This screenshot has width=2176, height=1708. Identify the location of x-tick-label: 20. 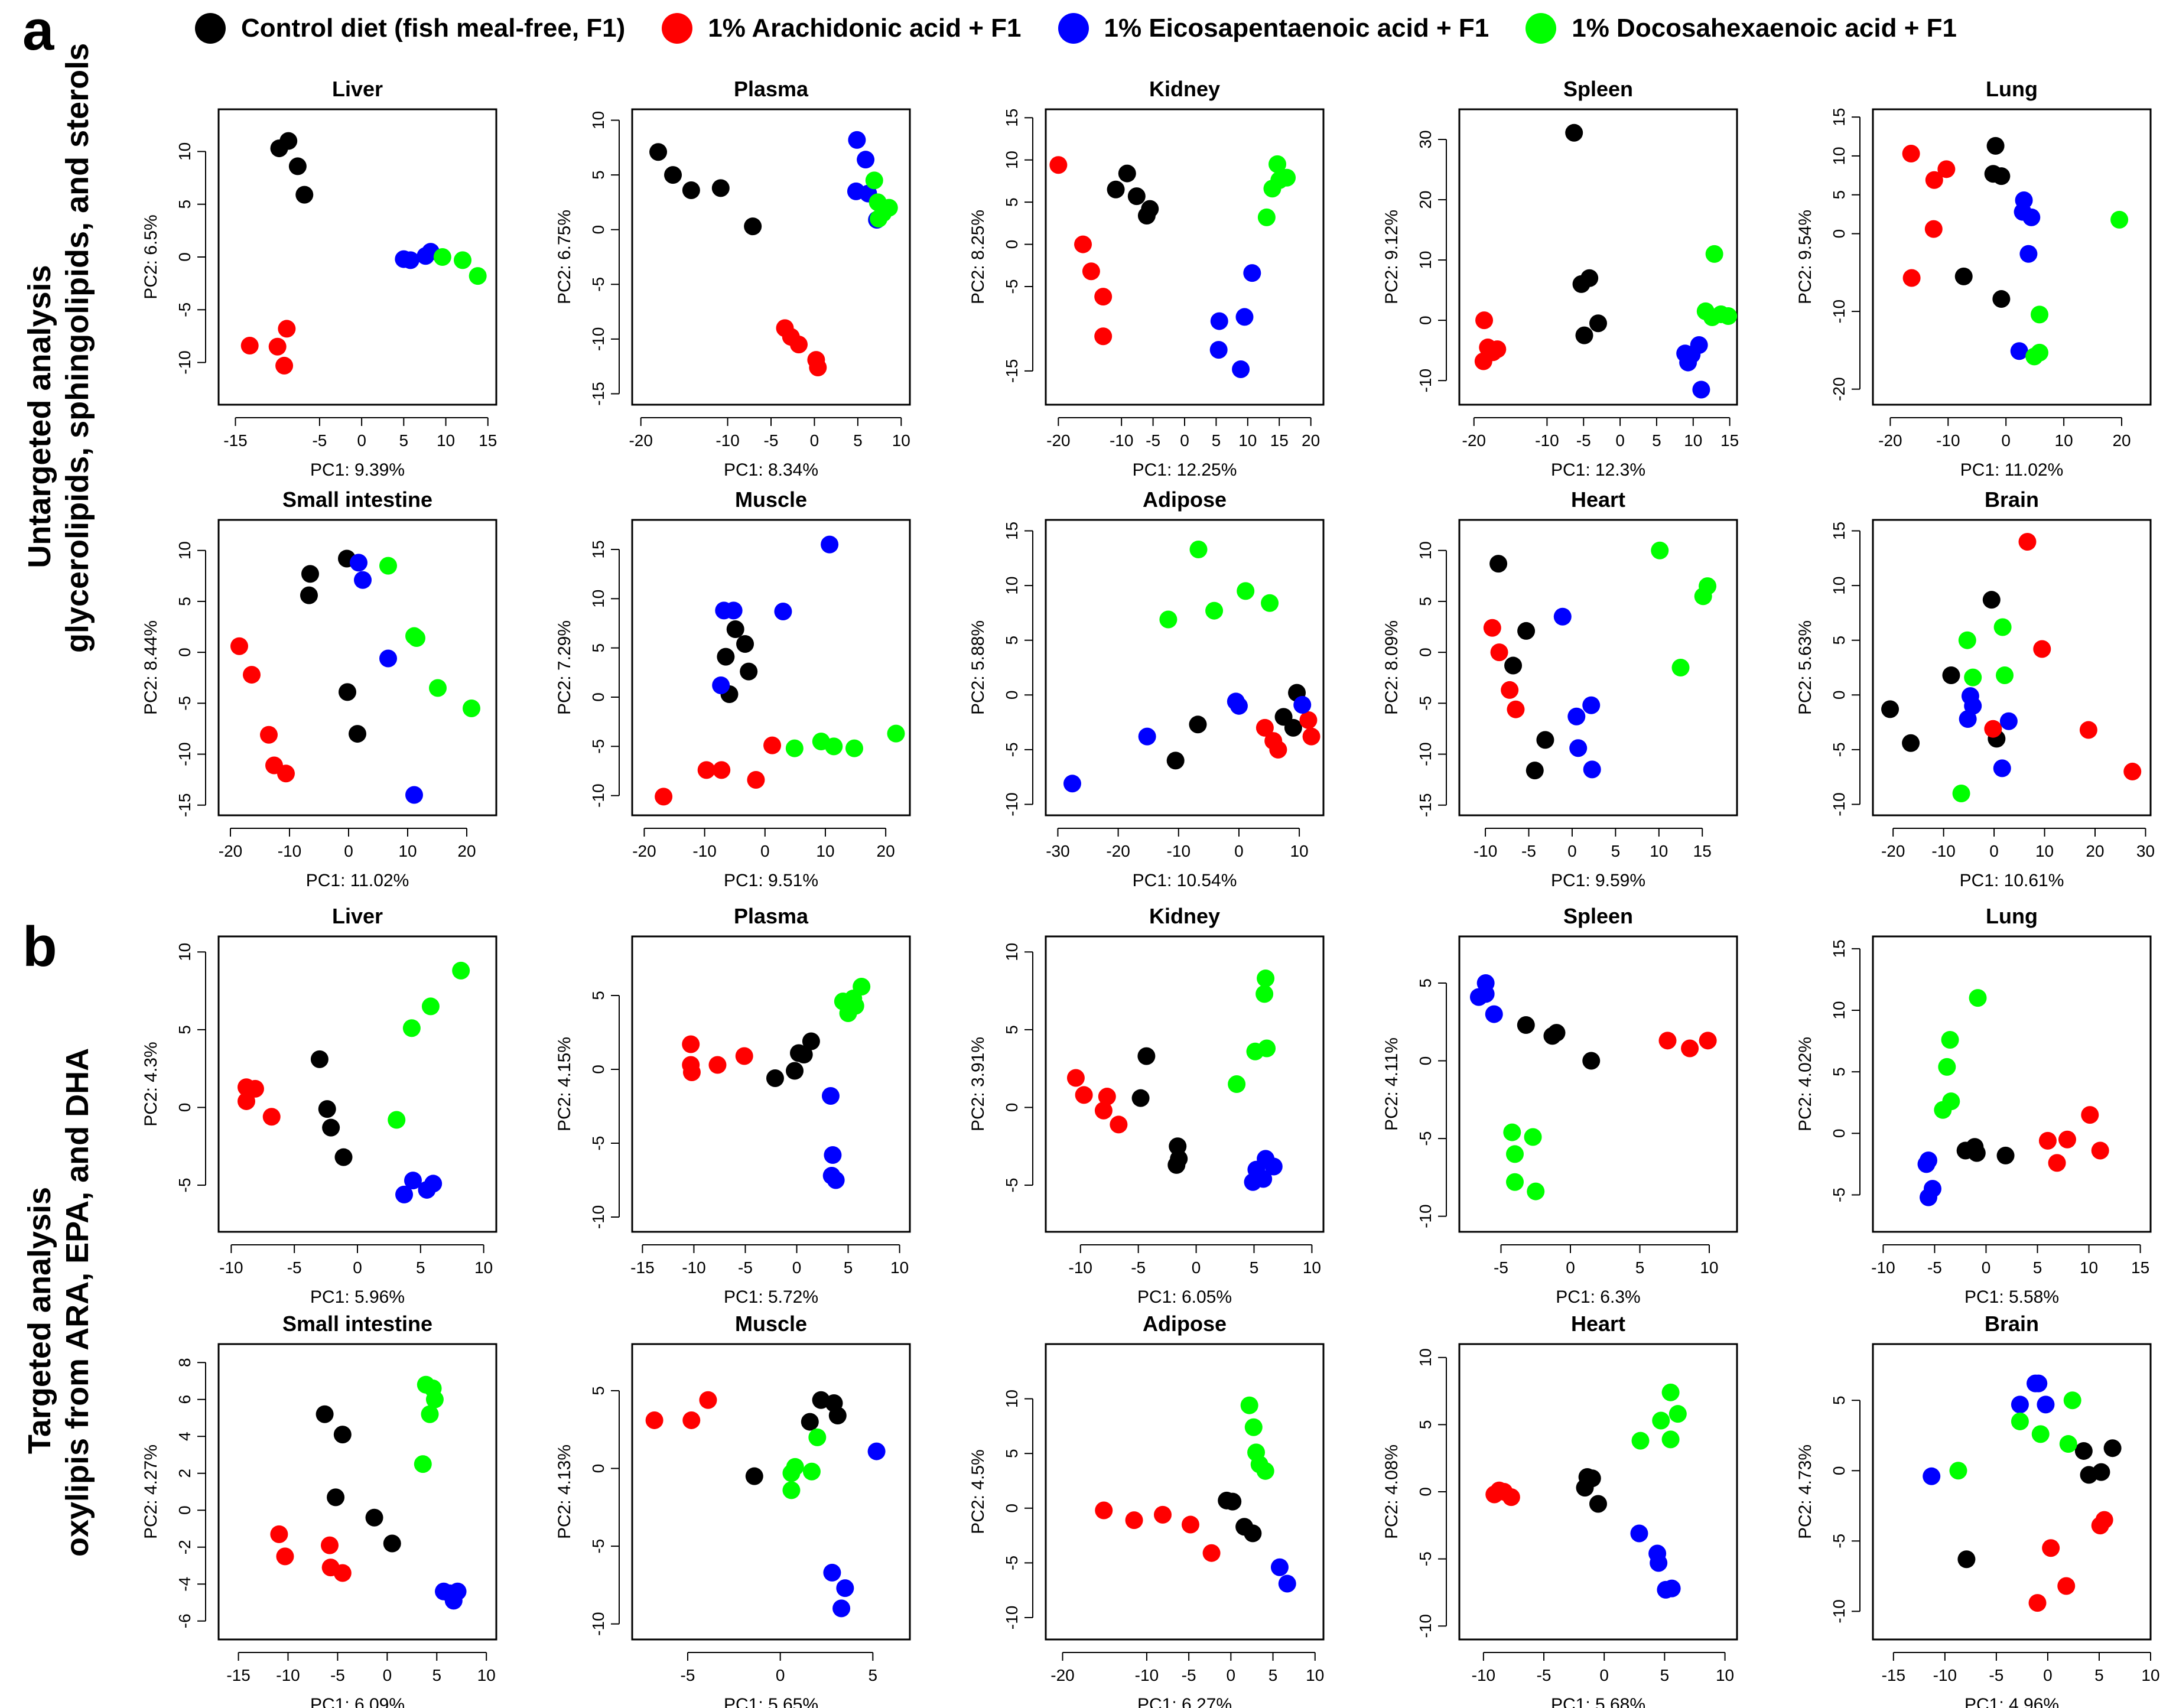
(1311, 440).